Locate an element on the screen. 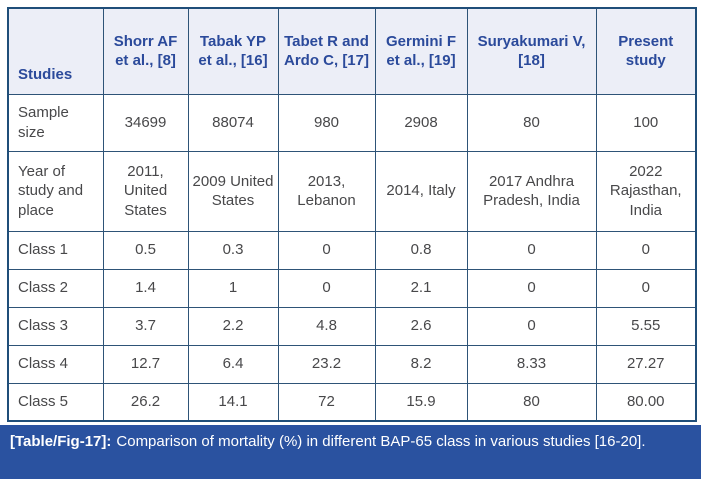 The width and height of the screenshot is (701, 485). table-row: Class 5 26.2 14.1 72 15.9 80 80.00 is located at coordinates (352, 402).